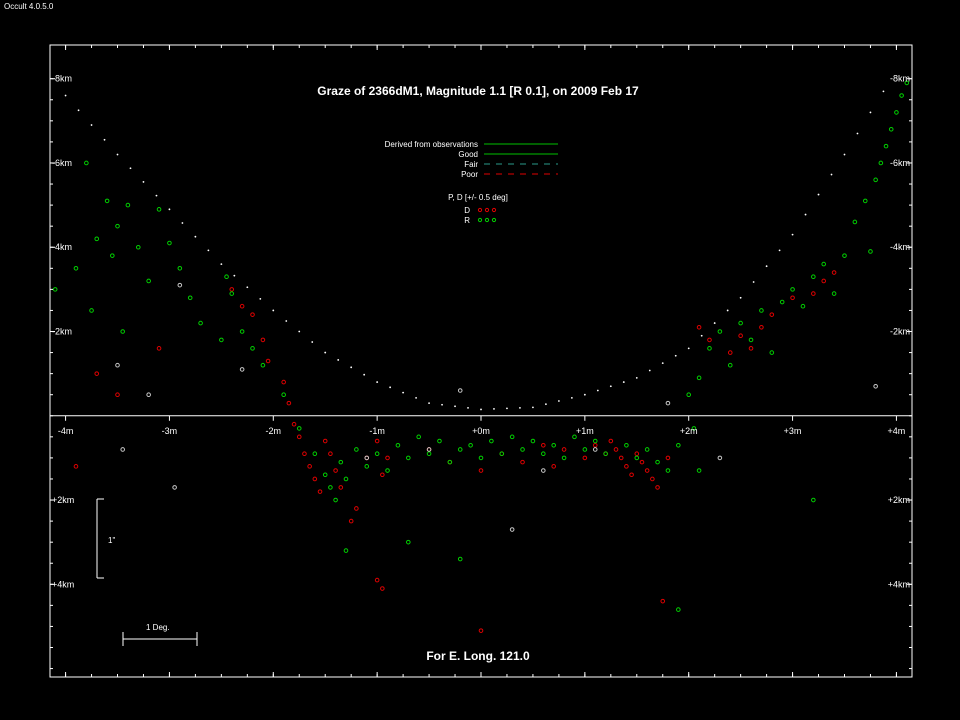  I want to click on y-tick-label-right: +4km, so click(899, 584).